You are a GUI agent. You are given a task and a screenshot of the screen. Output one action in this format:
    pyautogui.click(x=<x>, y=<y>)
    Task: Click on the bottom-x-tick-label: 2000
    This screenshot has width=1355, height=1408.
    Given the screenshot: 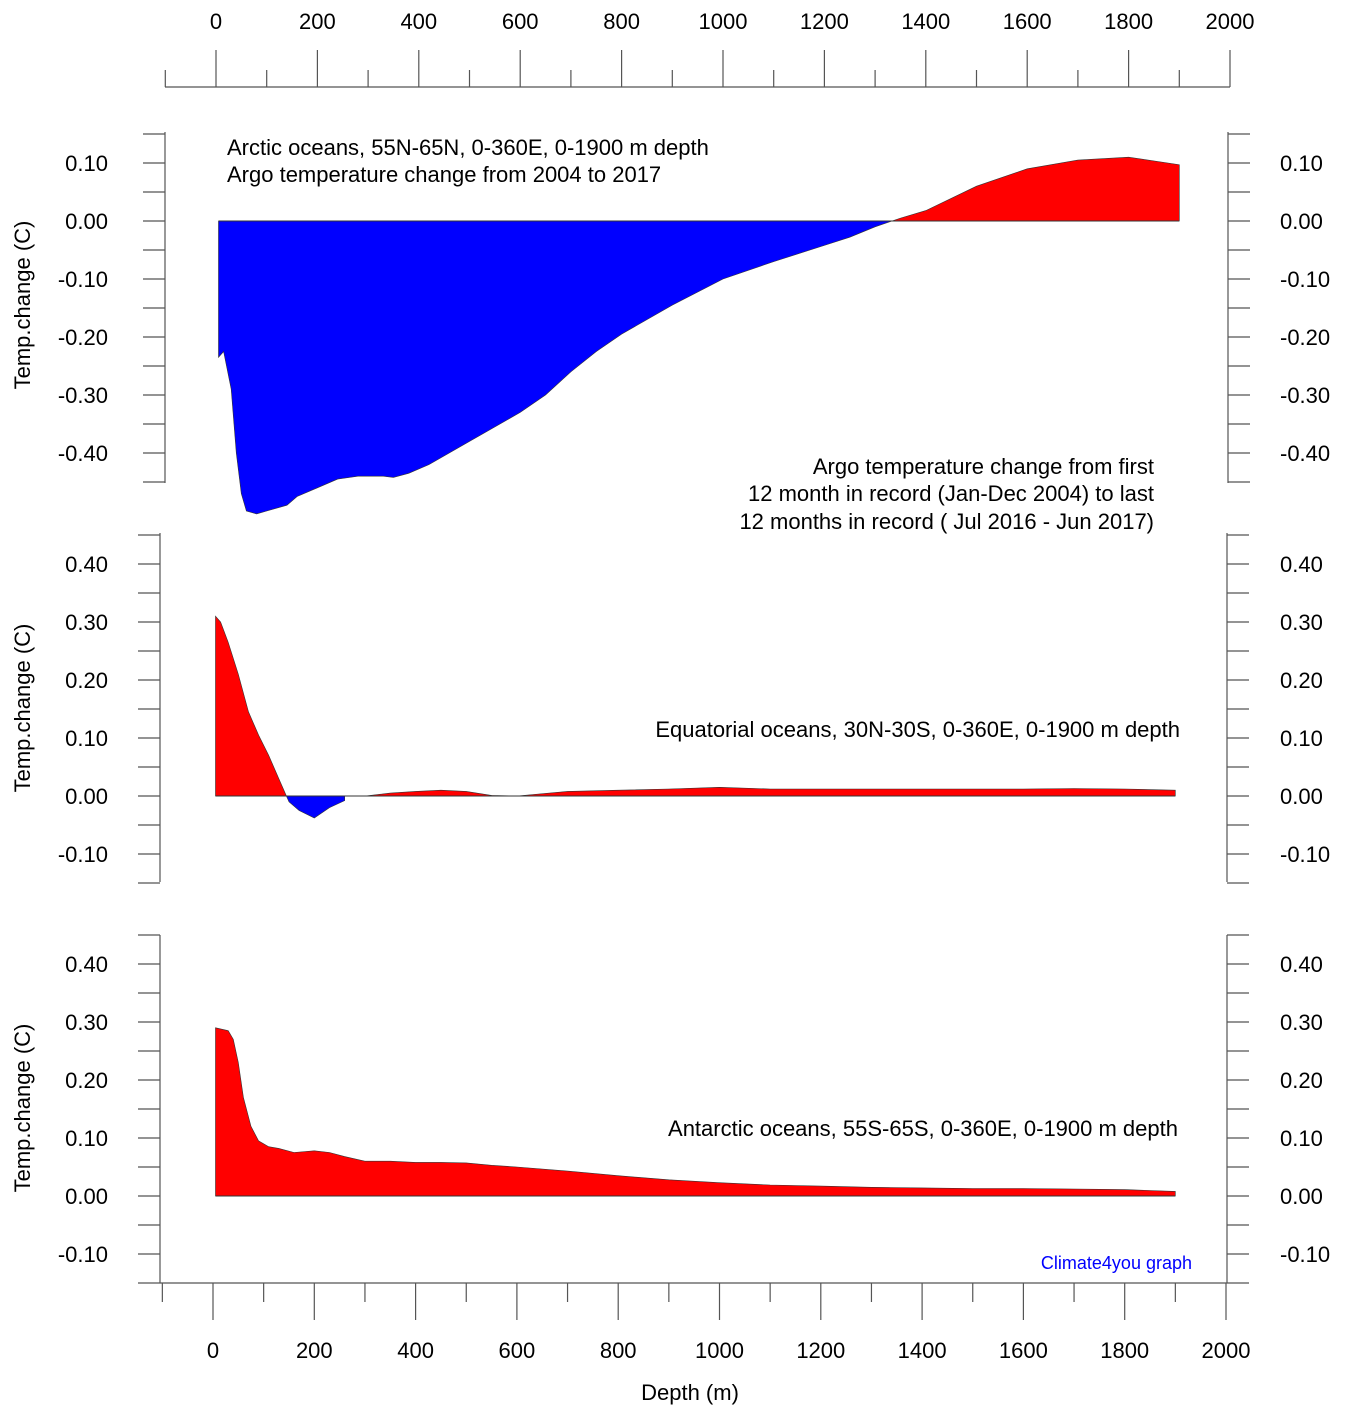 What is the action you would take?
    pyautogui.click(x=1226, y=1350)
    